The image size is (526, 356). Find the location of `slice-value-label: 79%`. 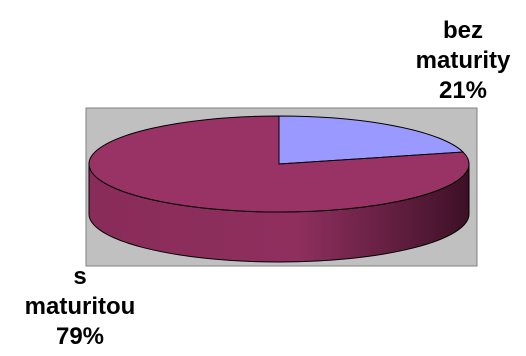

slice-value-label: 79% is located at coordinates (80, 336).